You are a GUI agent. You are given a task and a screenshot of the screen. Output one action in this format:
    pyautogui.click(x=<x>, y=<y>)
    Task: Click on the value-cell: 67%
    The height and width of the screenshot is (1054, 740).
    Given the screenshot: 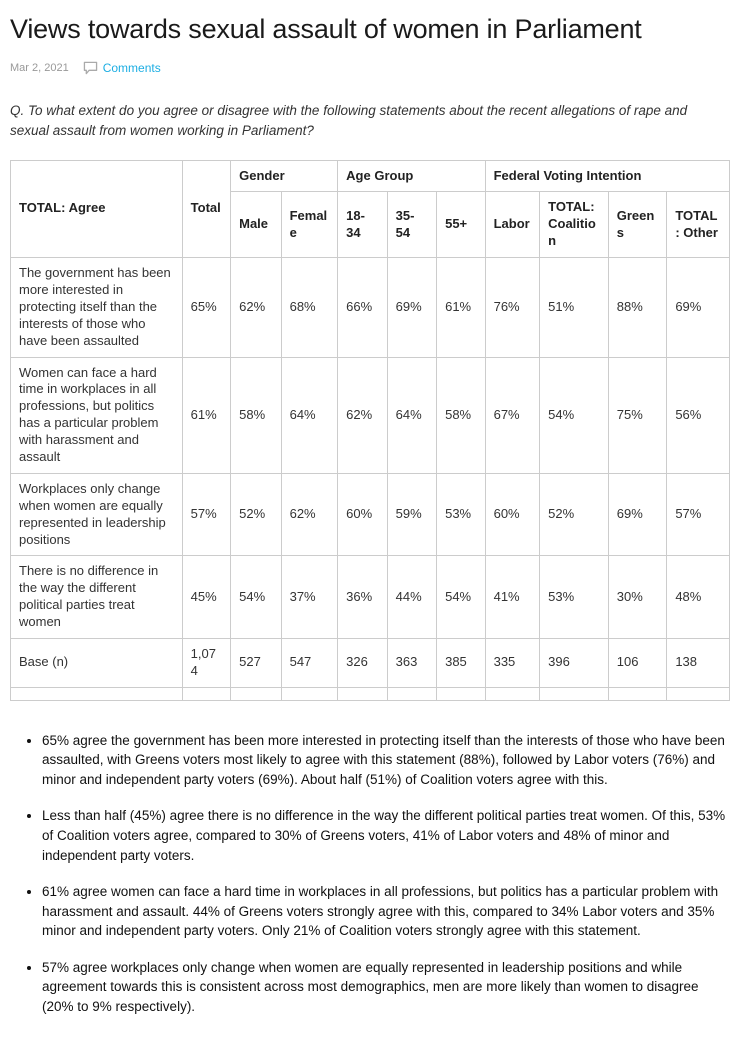 What is the action you would take?
    pyautogui.click(x=512, y=415)
    